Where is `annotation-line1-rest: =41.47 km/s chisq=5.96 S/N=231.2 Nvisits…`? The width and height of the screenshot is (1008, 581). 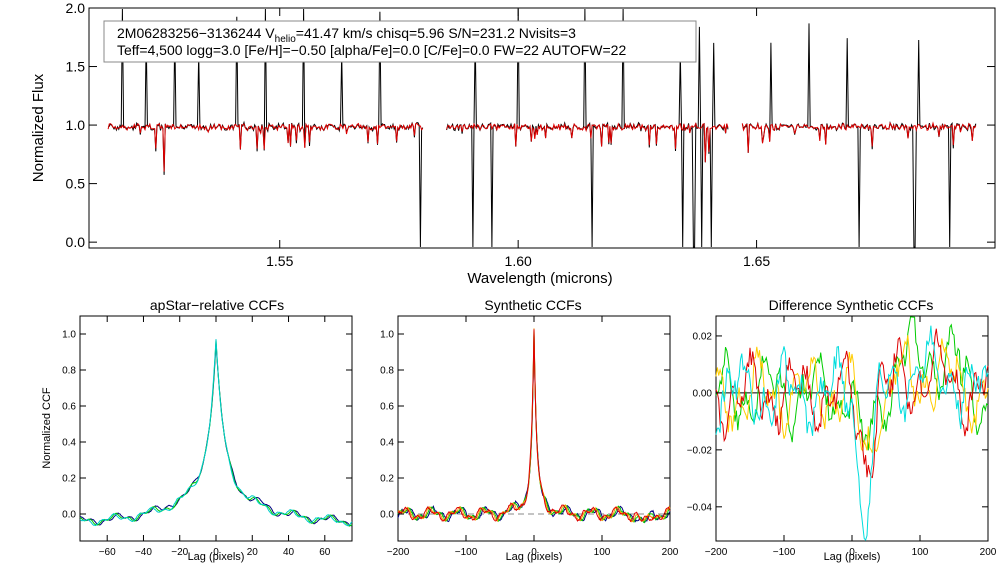
annotation-line1-rest: =41.47 km/s chisq=5.96 S/N=231.2 Nvisits… is located at coordinates (436, 33).